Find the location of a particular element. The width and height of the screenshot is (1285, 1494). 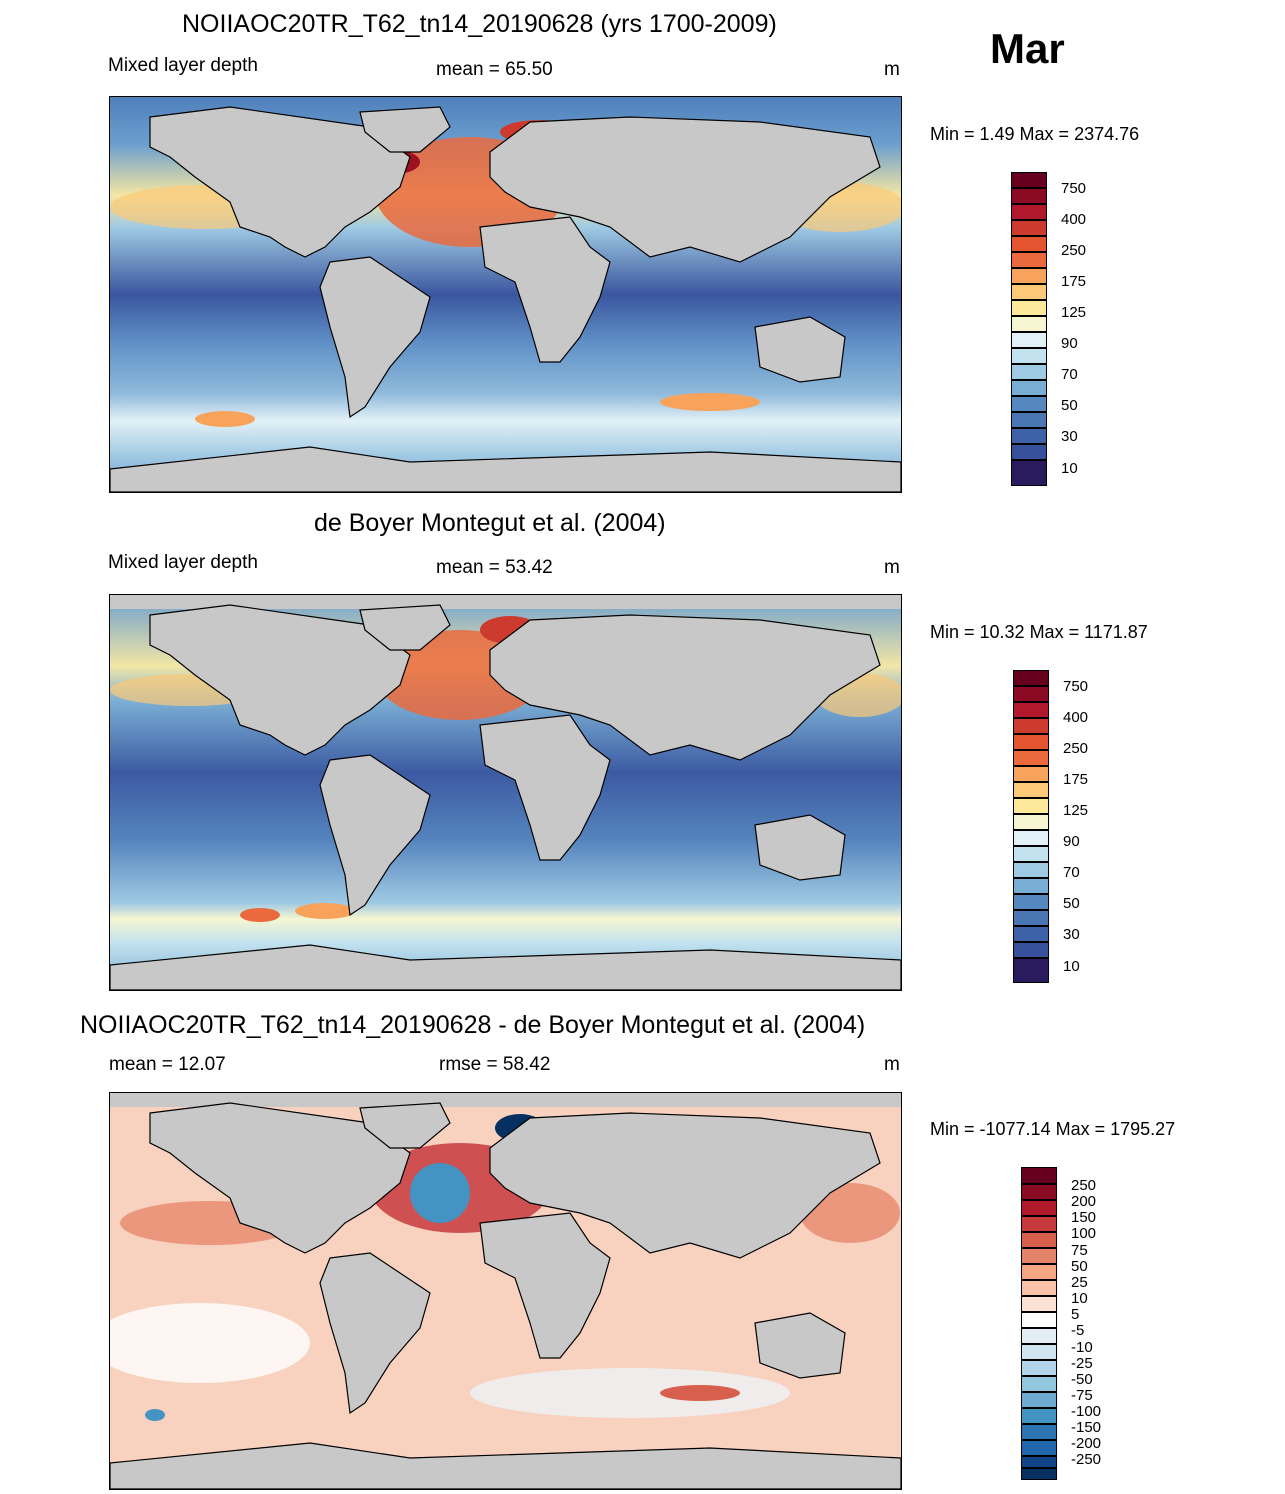

panel2-colorbar: 750 400 250 175 125 90 70 50 30 10 is located at coordinates (1073, 826).